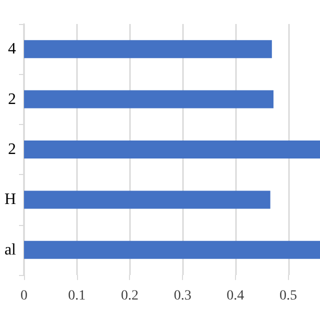 The height and width of the screenshot is (320, 320). Describe the element at coordinates (24, 296) in the screenshot. I see `x-tick-label: 0` at that location.